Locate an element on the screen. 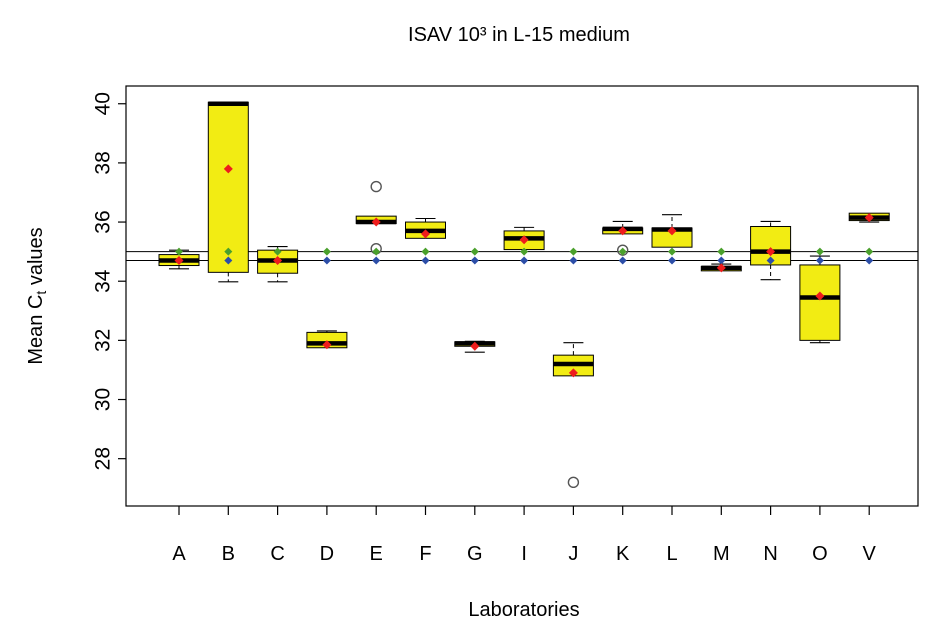 Image resolution: width=950 pixels, height=631 pixels. x-tick-label: K is located at coordinates (623, 554).